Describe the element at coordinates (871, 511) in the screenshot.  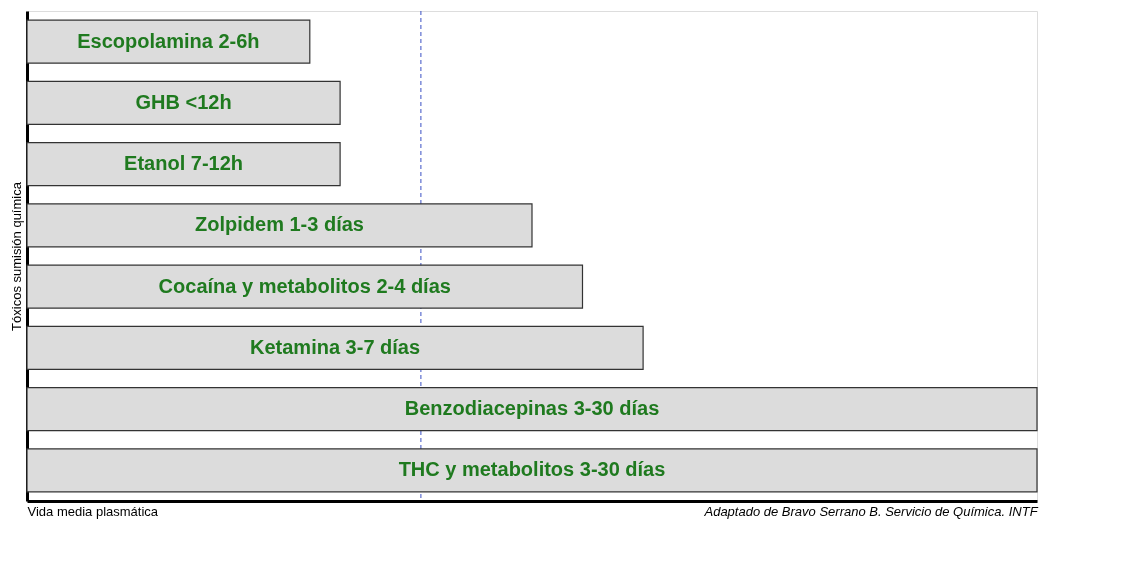
I see `text: Adaptado de Bravo Serrano B. Servicio de Química. INTF` at that location.